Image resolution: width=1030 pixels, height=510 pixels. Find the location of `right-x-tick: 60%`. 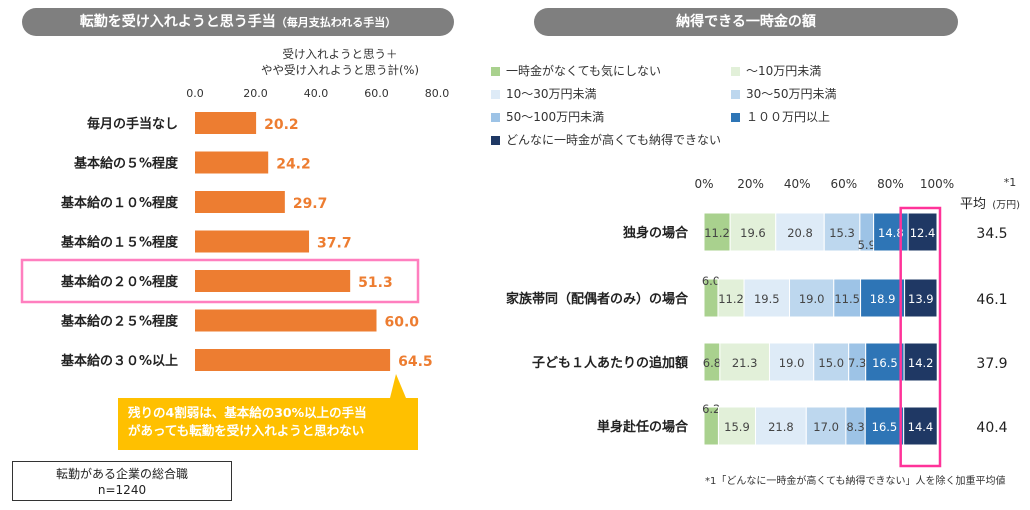

right-x-tick: 60% is located at coordinates (843, 184).